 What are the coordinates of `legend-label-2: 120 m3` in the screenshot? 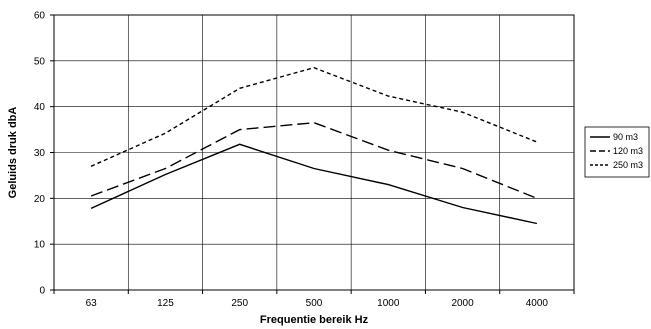 It's located at (628, 151).